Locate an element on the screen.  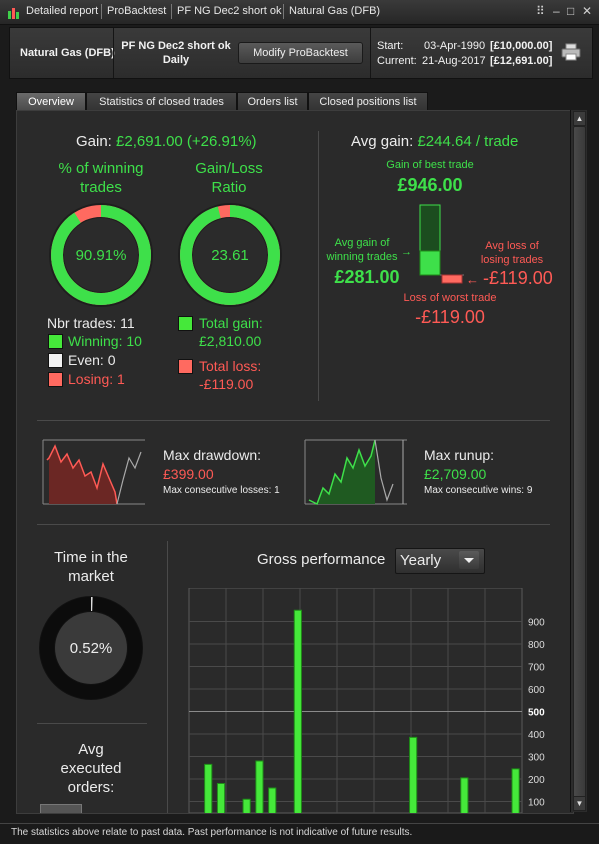
y-tick-label: 800 is located at coordinates (536, 645).